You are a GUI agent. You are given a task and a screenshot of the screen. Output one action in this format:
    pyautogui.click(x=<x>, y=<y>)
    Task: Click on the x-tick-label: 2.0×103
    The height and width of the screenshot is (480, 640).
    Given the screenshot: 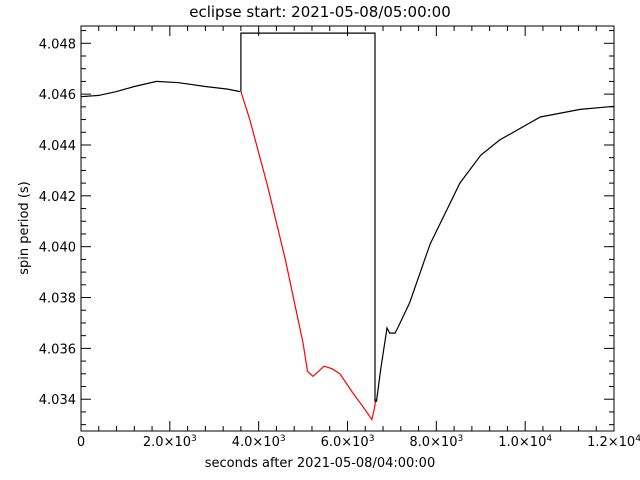 What is the action you would take?
    pyautogui.click(x=170, y=442)
    